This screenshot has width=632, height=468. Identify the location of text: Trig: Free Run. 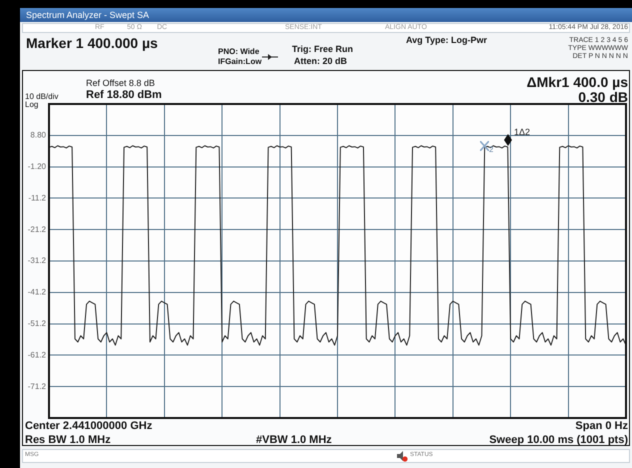
(323, 49).